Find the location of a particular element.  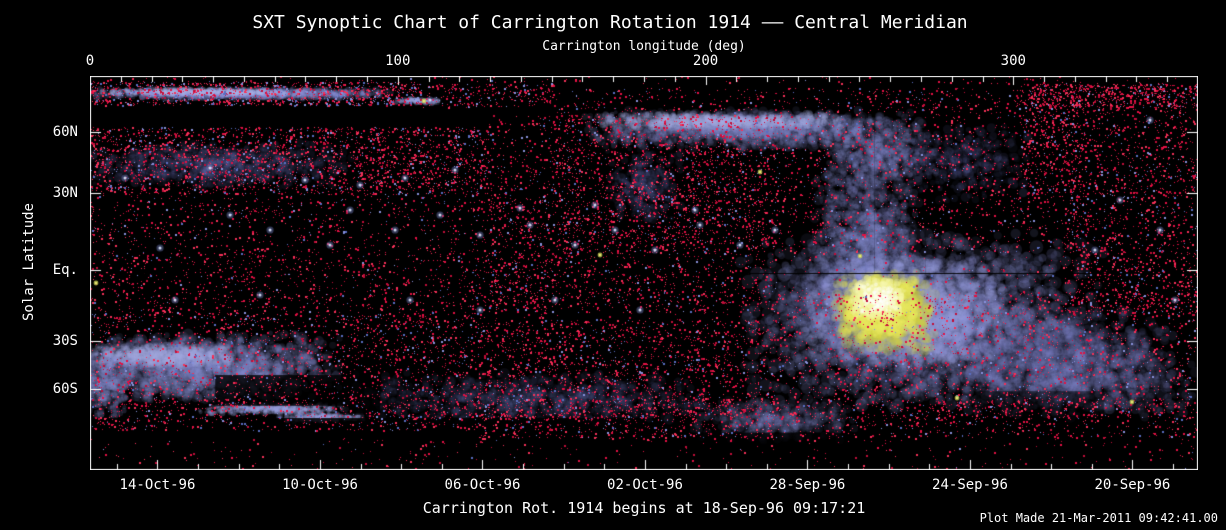

y-axis-title: Solar Latitude is located at coordinates (29, 262).